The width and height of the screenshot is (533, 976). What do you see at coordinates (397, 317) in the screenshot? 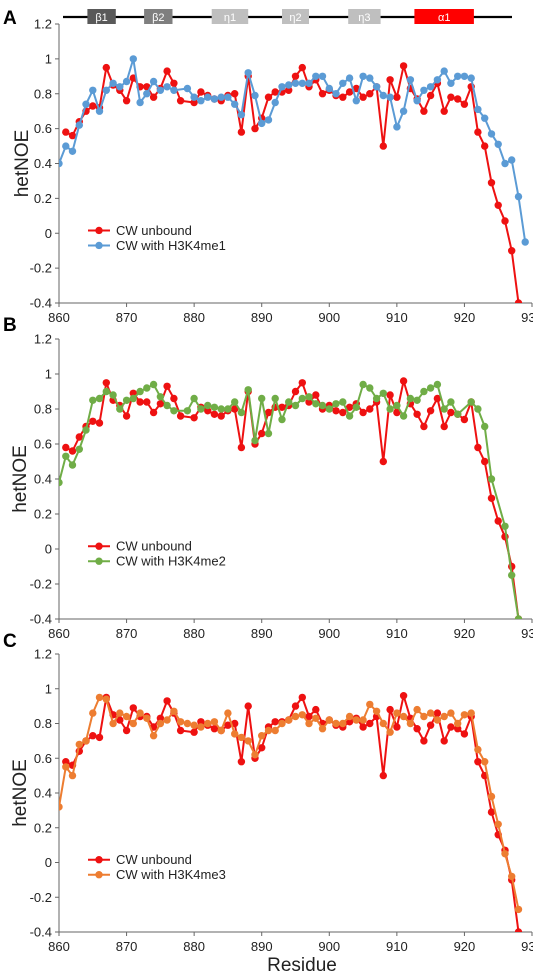
I see `x-tick-label: 910` at bounding box center [397, 317].